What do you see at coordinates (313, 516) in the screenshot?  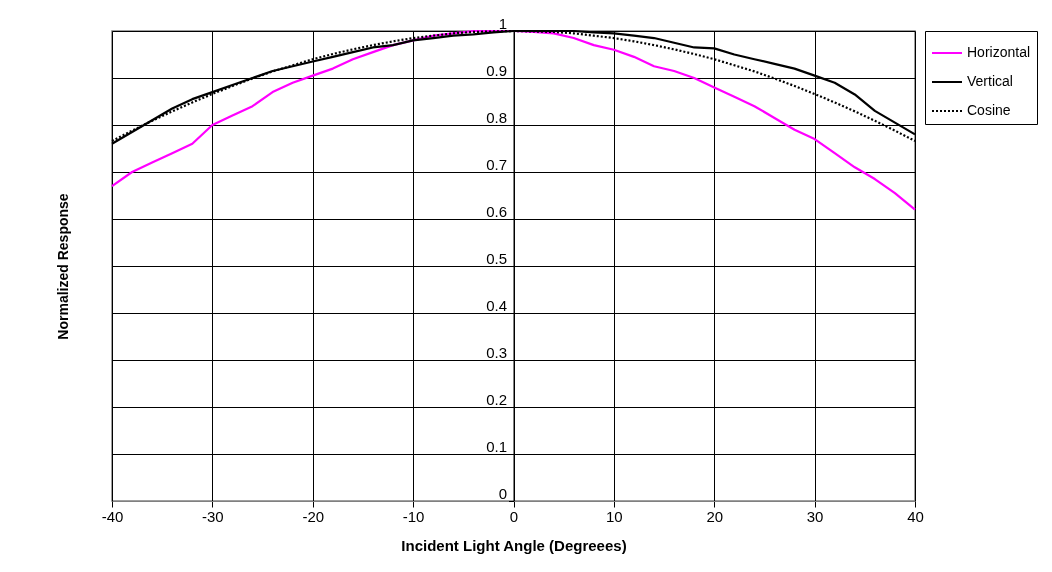 I see `x-tick-label: -20` at bounding box center [313, 516].